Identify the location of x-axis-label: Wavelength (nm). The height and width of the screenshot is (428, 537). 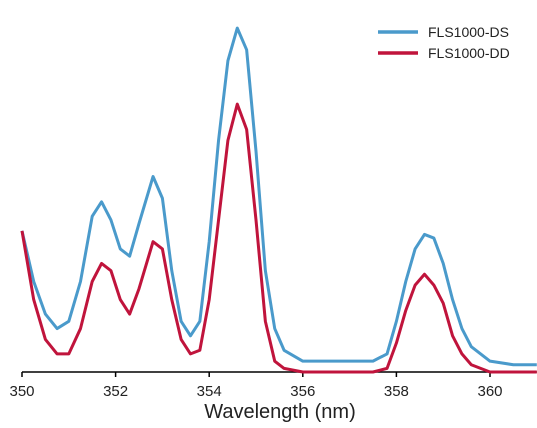
(280, 412).